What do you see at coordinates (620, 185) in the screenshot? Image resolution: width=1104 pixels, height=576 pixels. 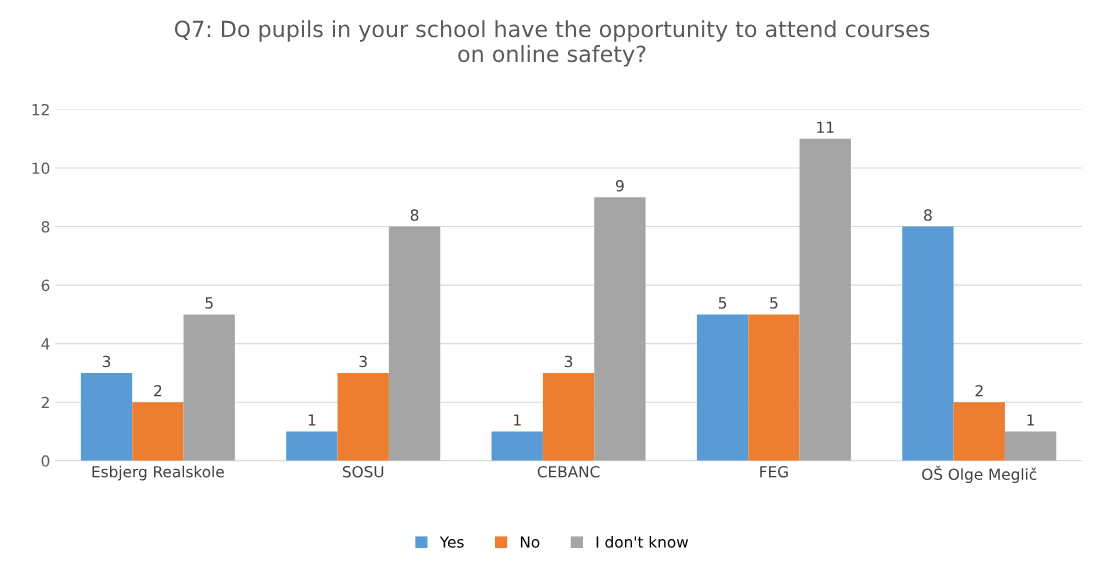 I see `data-label: 9` at bounding box center [620, 185].